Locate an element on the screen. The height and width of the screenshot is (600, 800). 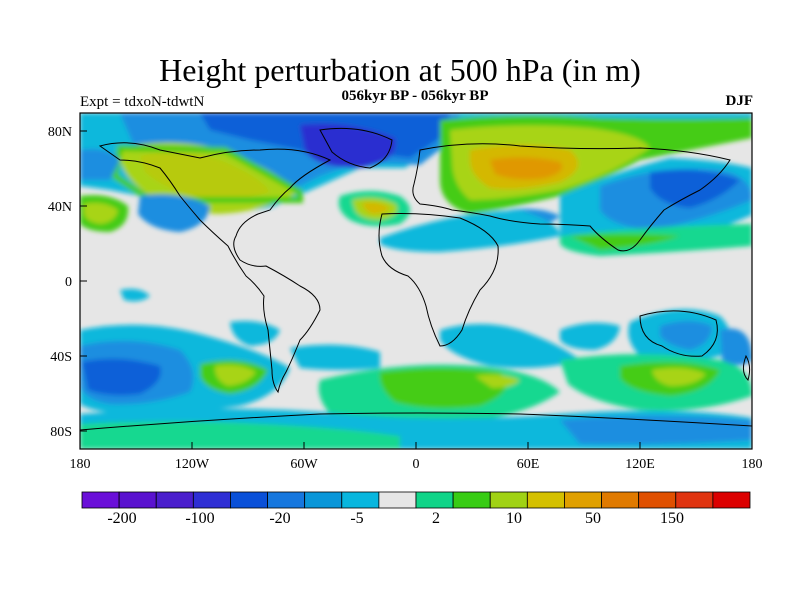
lat-tick-label: 0 is located at coordinates (68, 282).